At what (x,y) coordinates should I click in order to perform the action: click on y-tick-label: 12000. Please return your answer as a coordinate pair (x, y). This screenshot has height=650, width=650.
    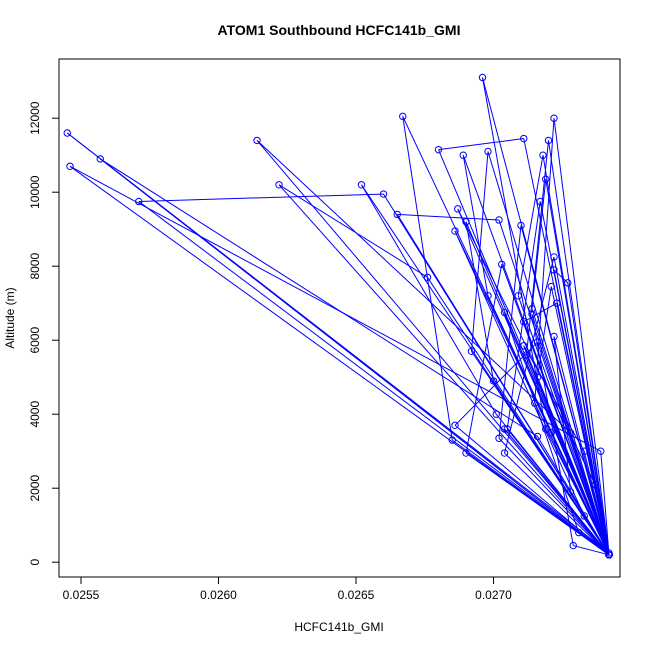
    Looking at the image, I should click on (35, 118).